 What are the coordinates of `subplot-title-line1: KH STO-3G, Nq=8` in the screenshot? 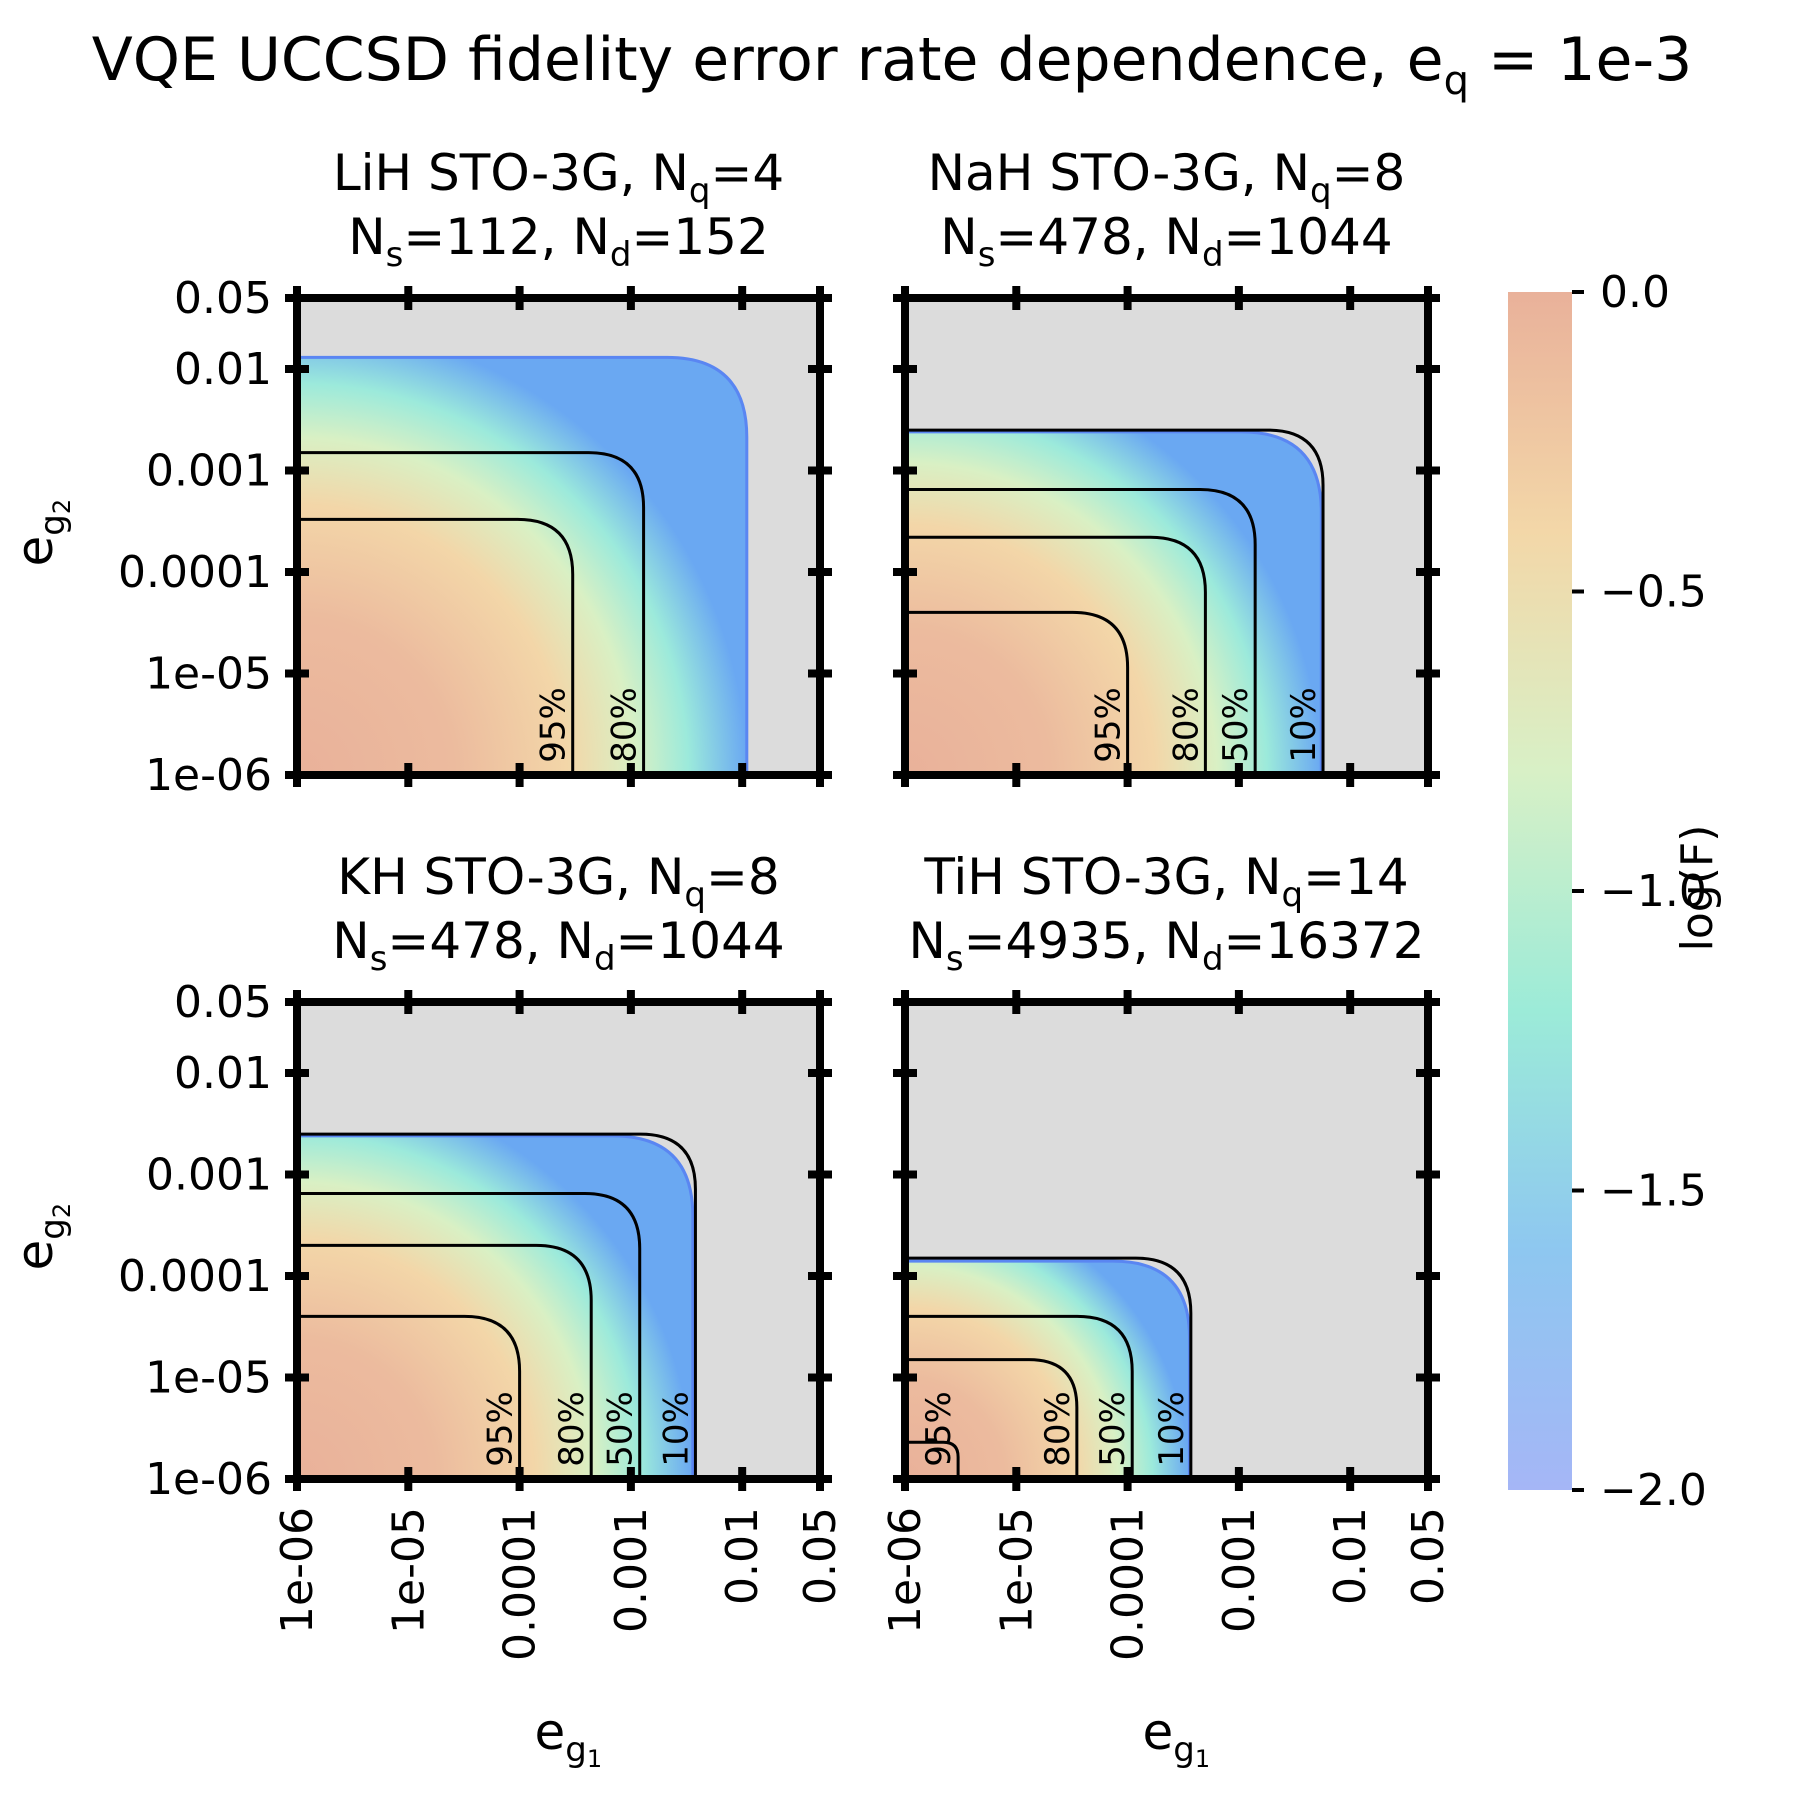 It's located at (558, 881).